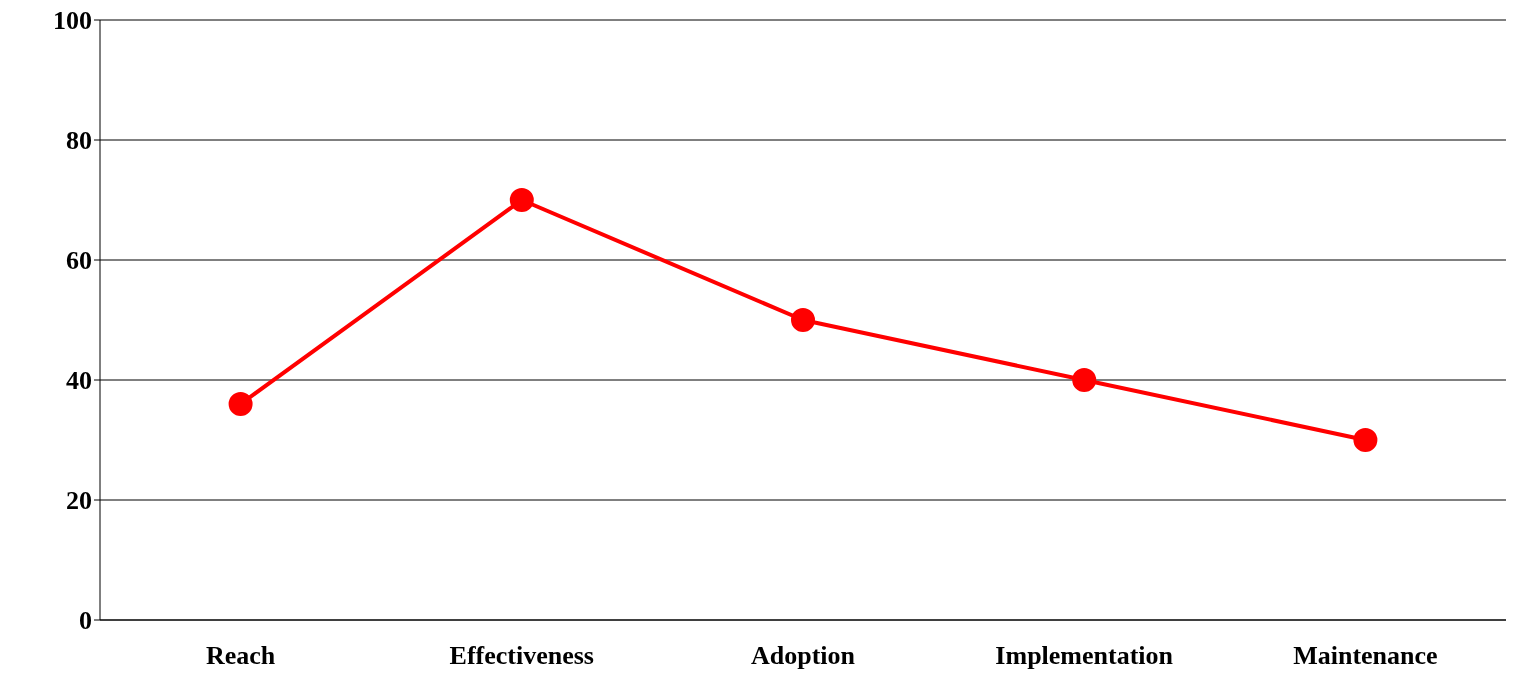  Describe the element at coordinates (79, 261) in the screenshot. I see `y-tick-label: 60` at that location.